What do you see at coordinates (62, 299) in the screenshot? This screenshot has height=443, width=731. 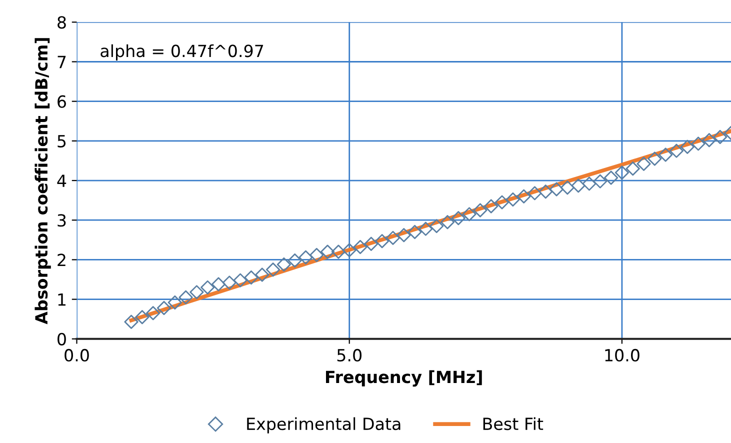 I see `y-tick-label: 1` at bounding box center [62, 299].